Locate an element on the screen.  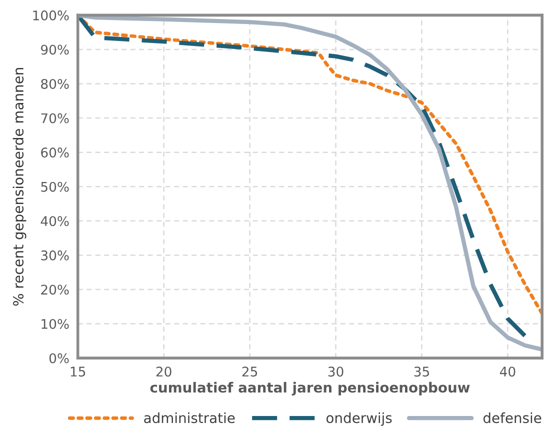
x-tick-label: 30 is located at coordinates (336, 371).